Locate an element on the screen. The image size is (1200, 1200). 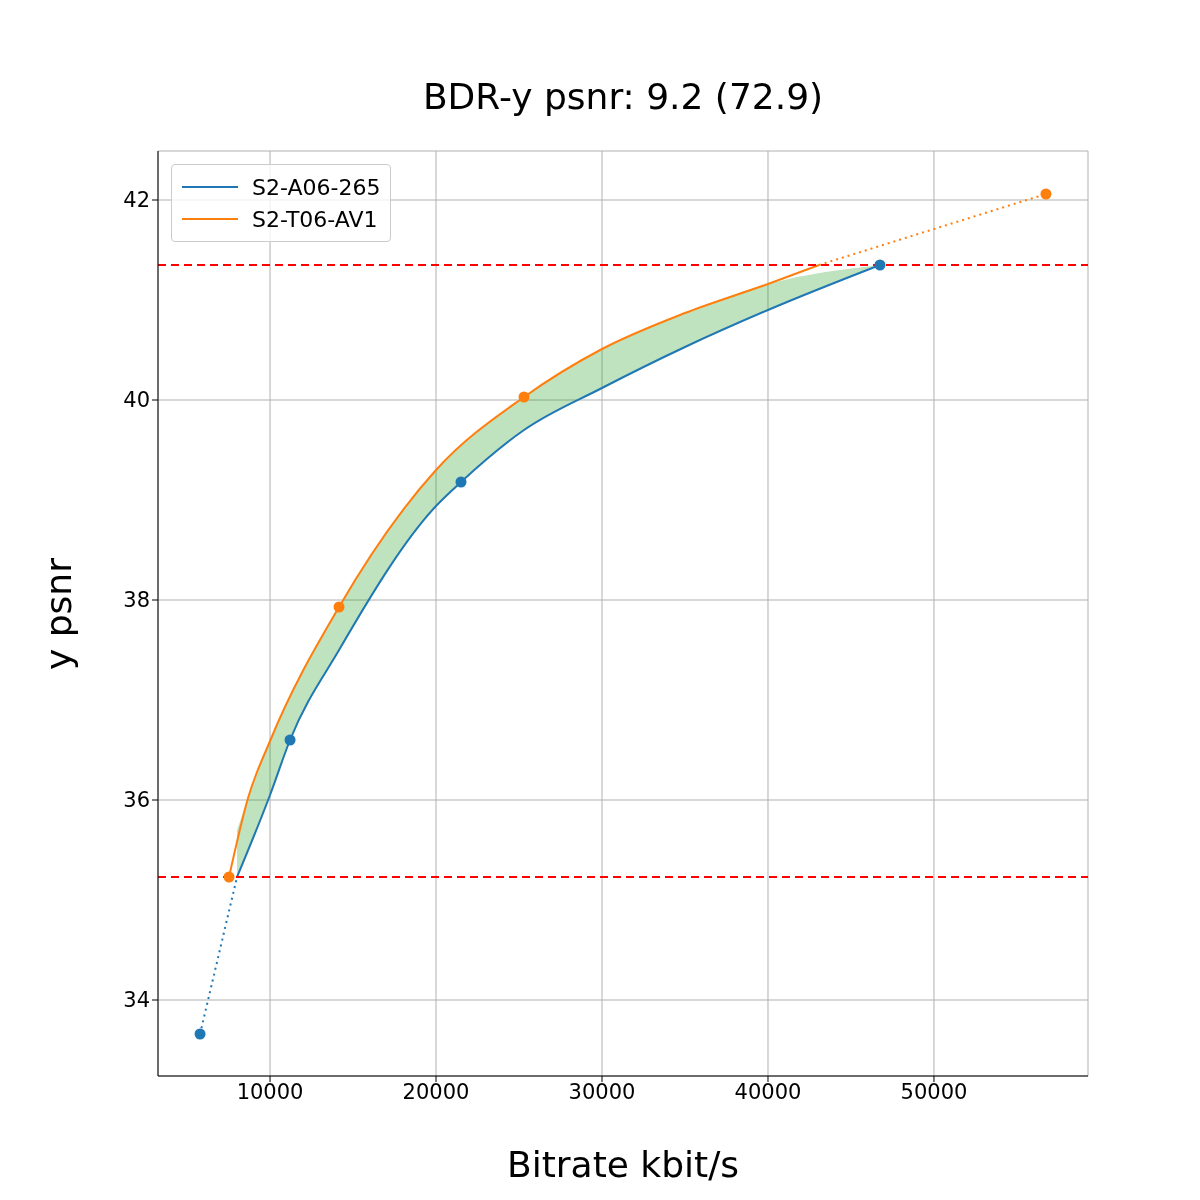
x-tick-label: 40000 is located at coordinates (768, 1091).